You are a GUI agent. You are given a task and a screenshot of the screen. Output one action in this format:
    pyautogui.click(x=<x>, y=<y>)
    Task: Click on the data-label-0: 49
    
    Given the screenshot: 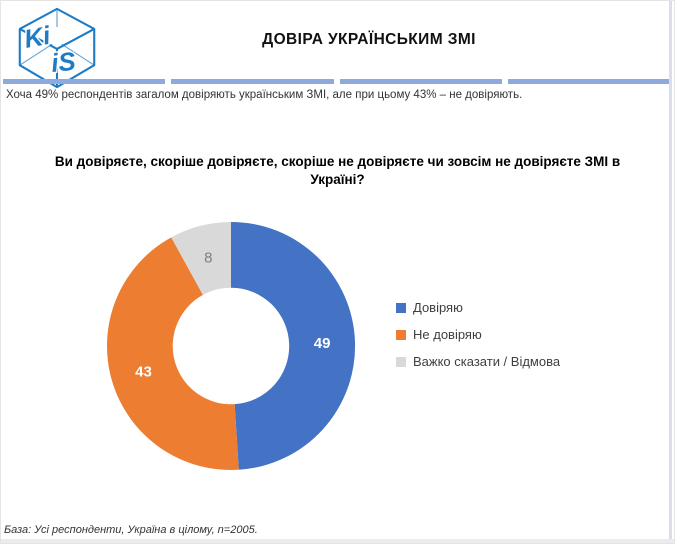 What is the action you would take?
    pyautogui.click(x=322, y=343)
    